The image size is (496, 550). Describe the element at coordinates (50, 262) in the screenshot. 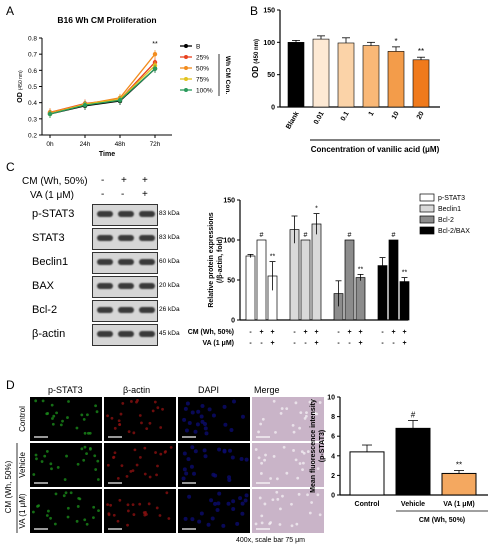

I see `blot-protein-label: Beclin1` at that location.